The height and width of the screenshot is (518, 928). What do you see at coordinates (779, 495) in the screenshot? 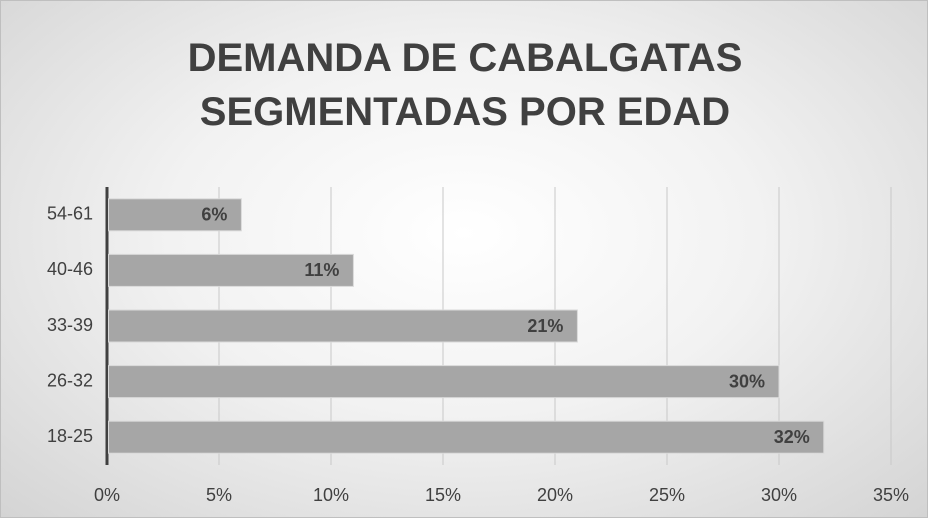
I see `x-tick-label: 30%` at bounding box center [779, 495].